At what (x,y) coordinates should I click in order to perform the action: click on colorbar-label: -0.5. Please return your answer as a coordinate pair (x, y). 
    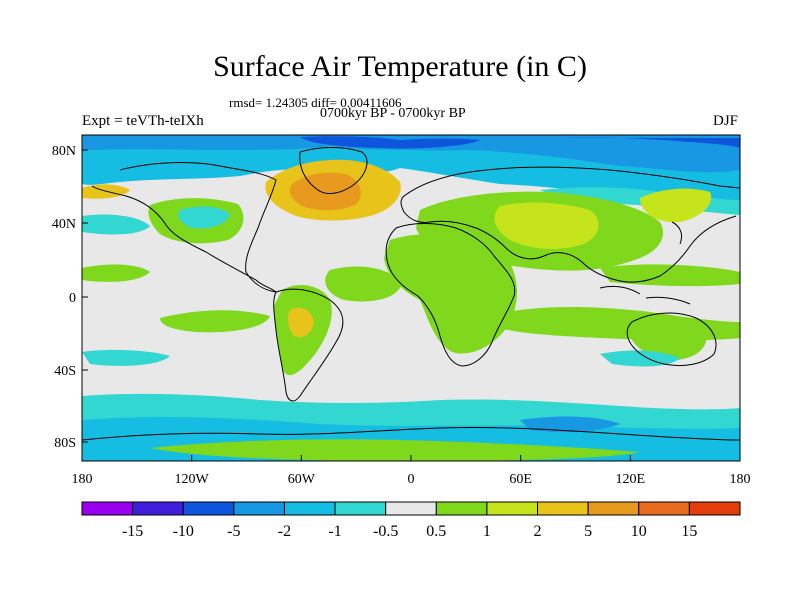
    Looking at the image, I should click on (385, 531).